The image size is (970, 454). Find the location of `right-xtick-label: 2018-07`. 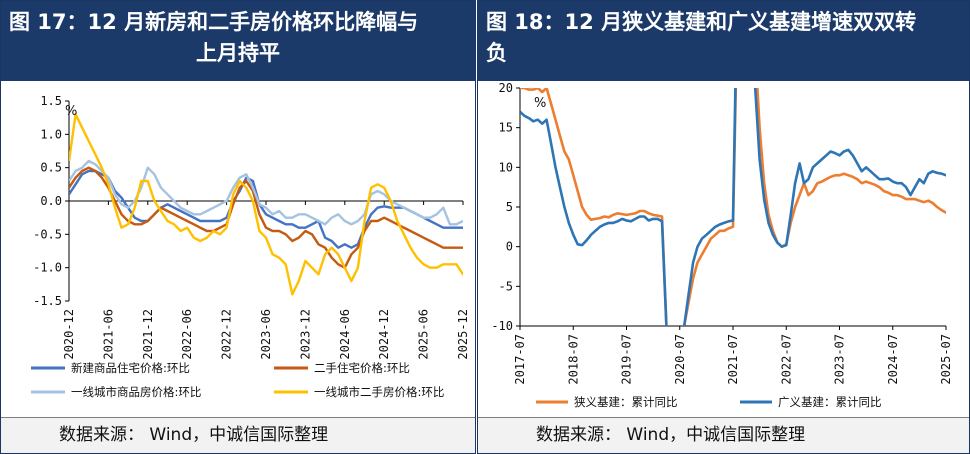

right-xtick-label: 2018-07 is located at coordinates (573, 359).